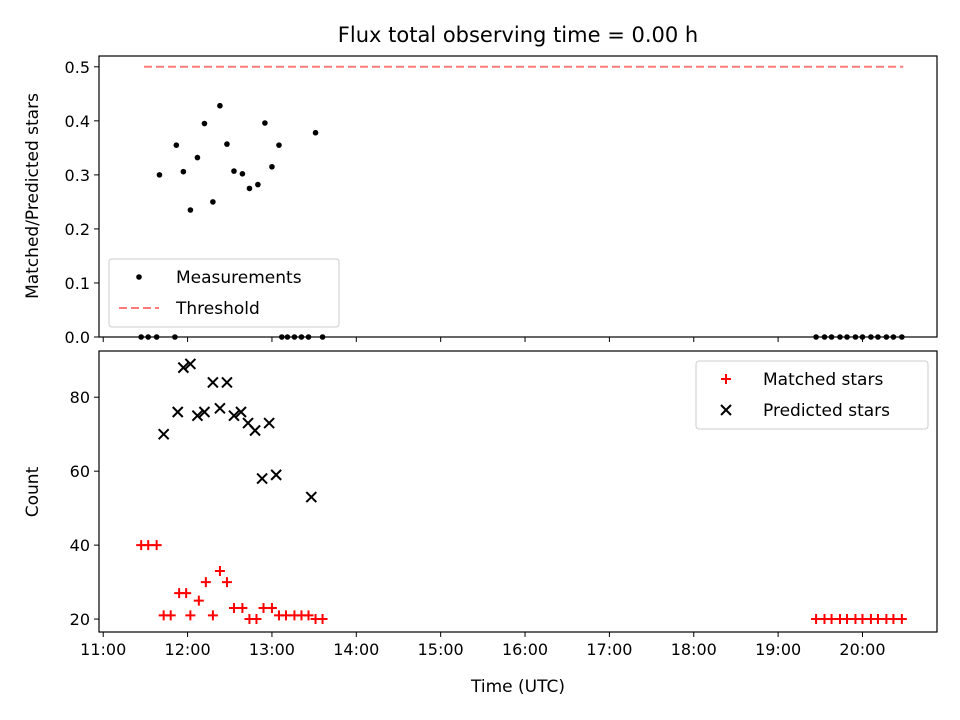 Image resolution: width=960 pixels, height=720 pixels. I want to click on x-tick-label: 19:00, so click(778, 649).